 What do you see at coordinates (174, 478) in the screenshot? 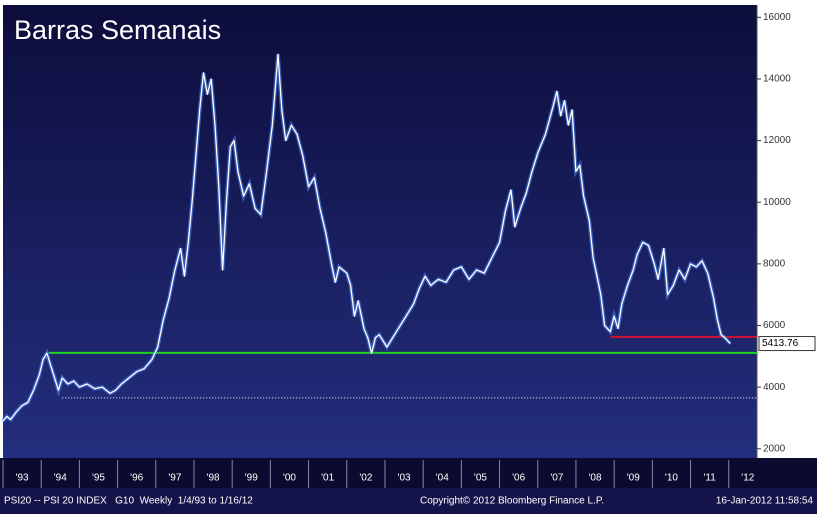
I see `x-tick-label: '97` at bounding box center [174, 478].